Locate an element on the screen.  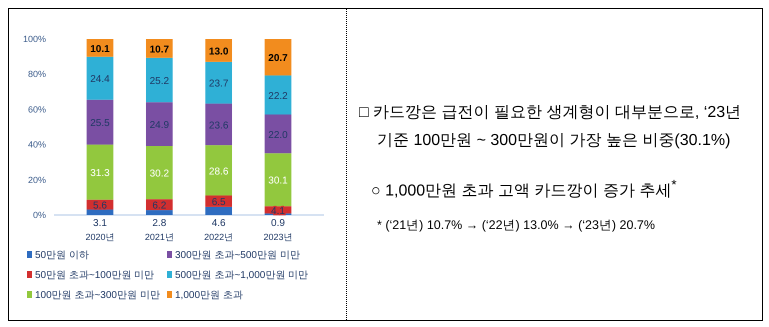
x-tick-label: 2023년 is located at coordinates (278, 237).